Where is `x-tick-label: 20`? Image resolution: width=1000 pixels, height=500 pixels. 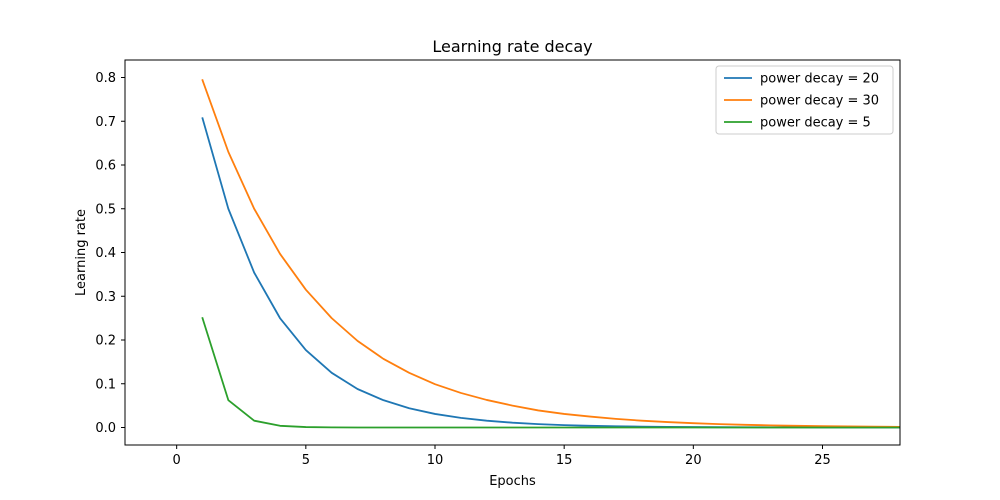
x-tick-label: 20 is located at coordinates (693, 460).